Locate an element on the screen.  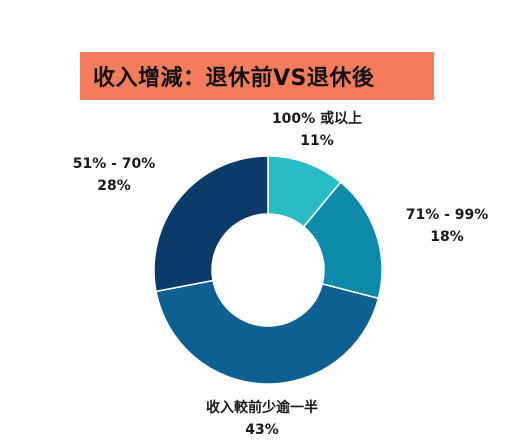
slice-percent-label: 43% is located at coordinates (262, 430).